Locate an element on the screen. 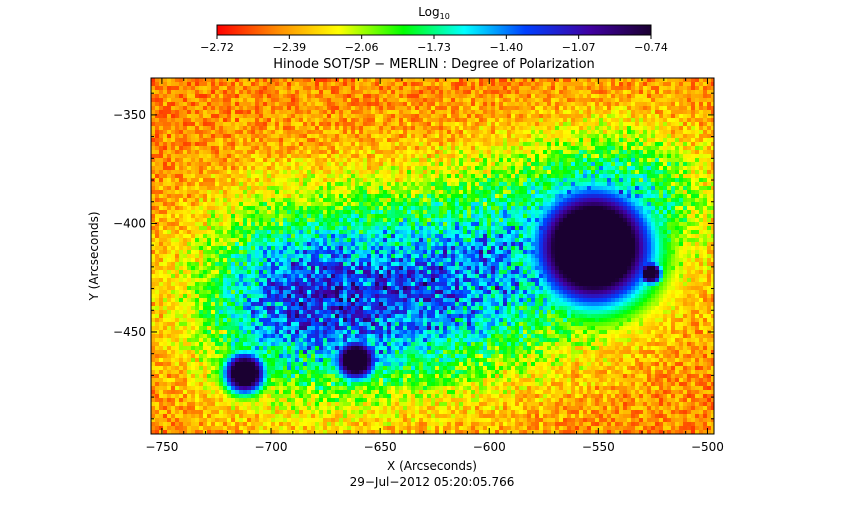 The width and height of the screenshot is (868, 512). colorbar-tick-label: −1.07 is located at coordinates (579, 47).